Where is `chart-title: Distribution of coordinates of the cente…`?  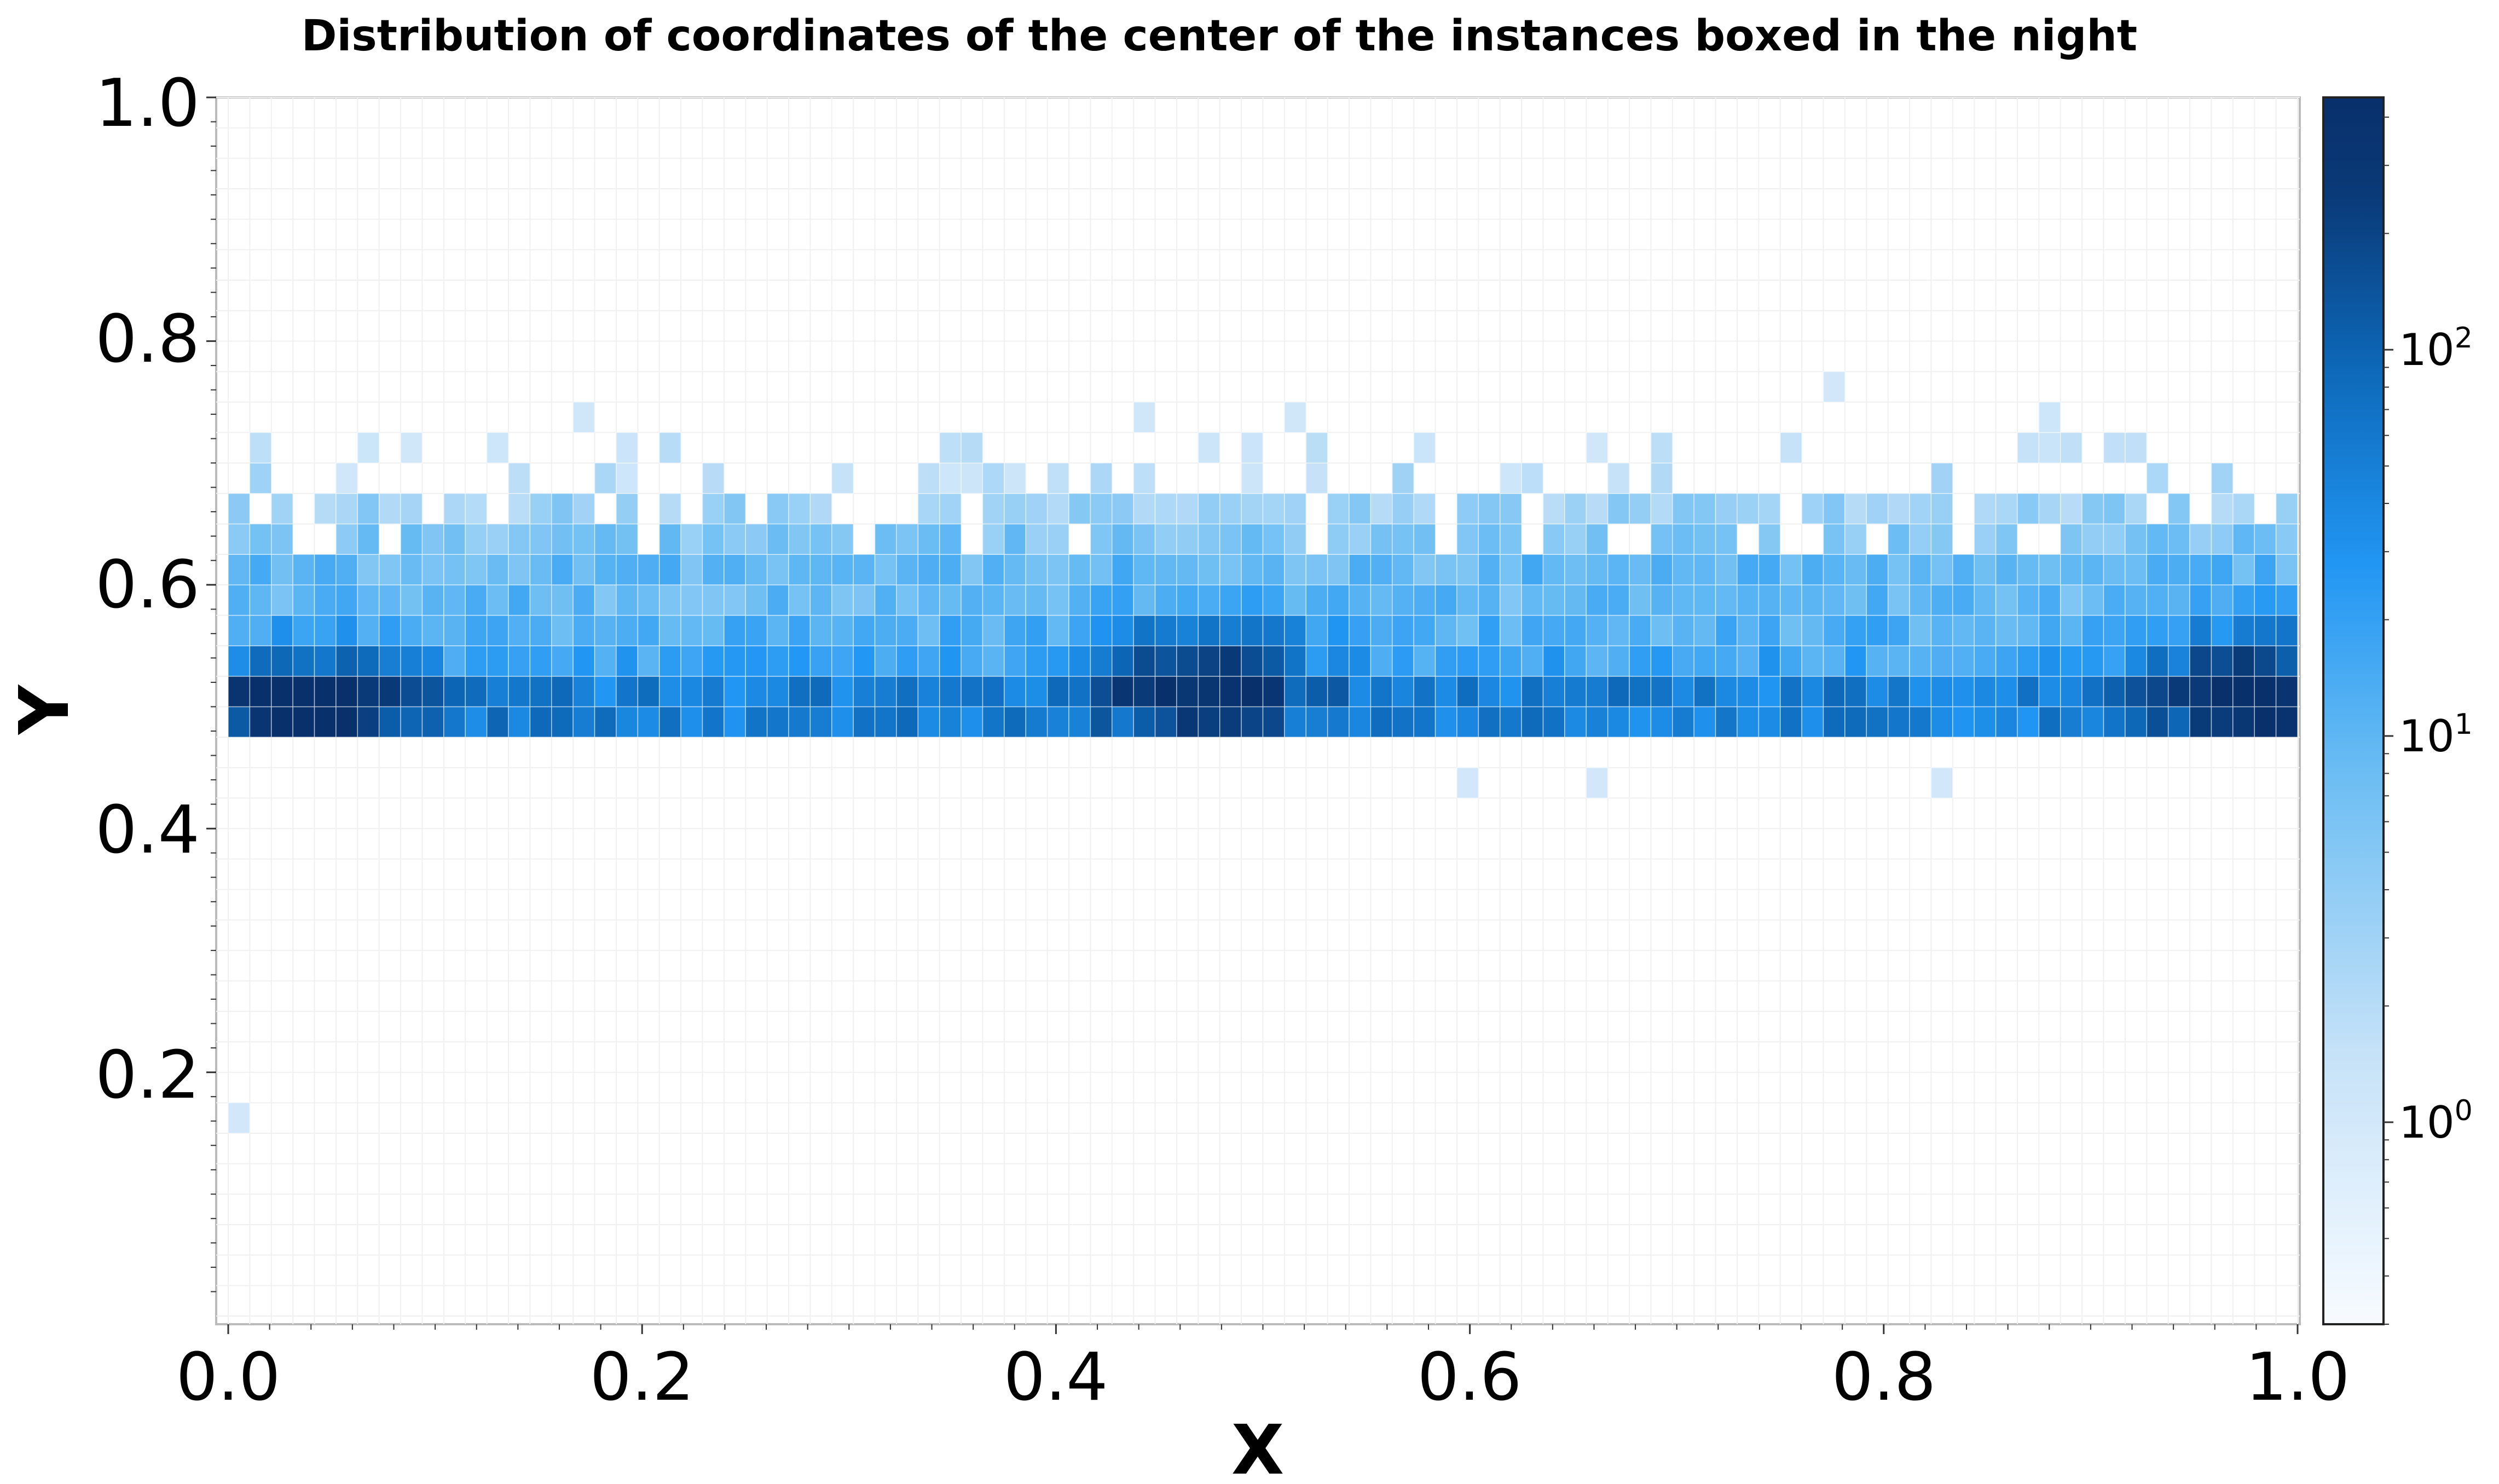
chart-title: Distribution of coordinates of the cente… is located at coordinates (1219, 36).